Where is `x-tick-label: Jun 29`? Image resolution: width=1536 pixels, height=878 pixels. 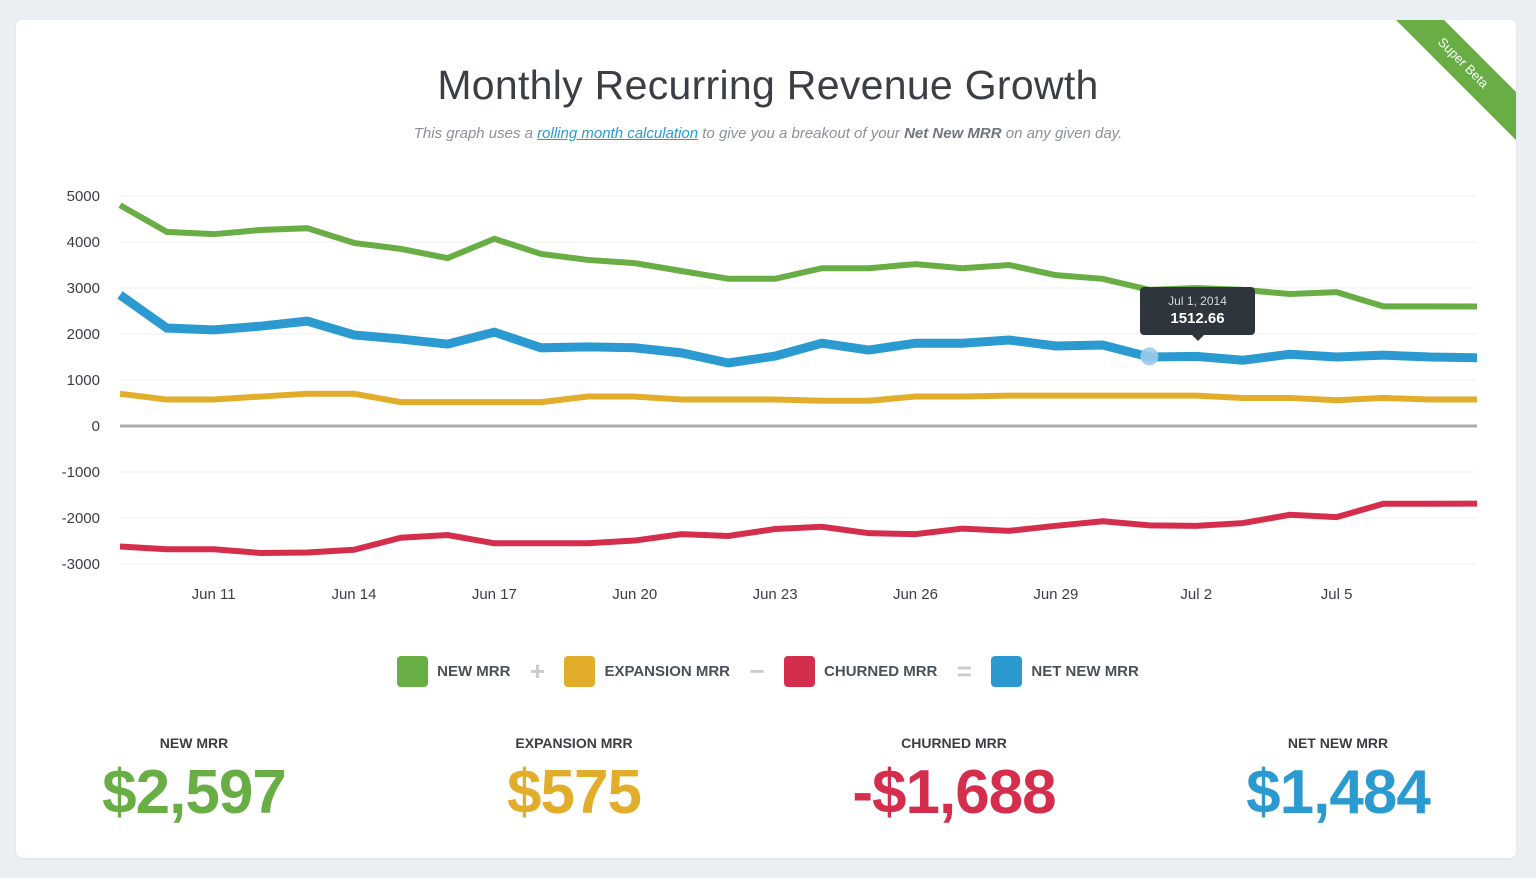
x-tick-label: Jun 29 is located at coordinates (1055, 594).